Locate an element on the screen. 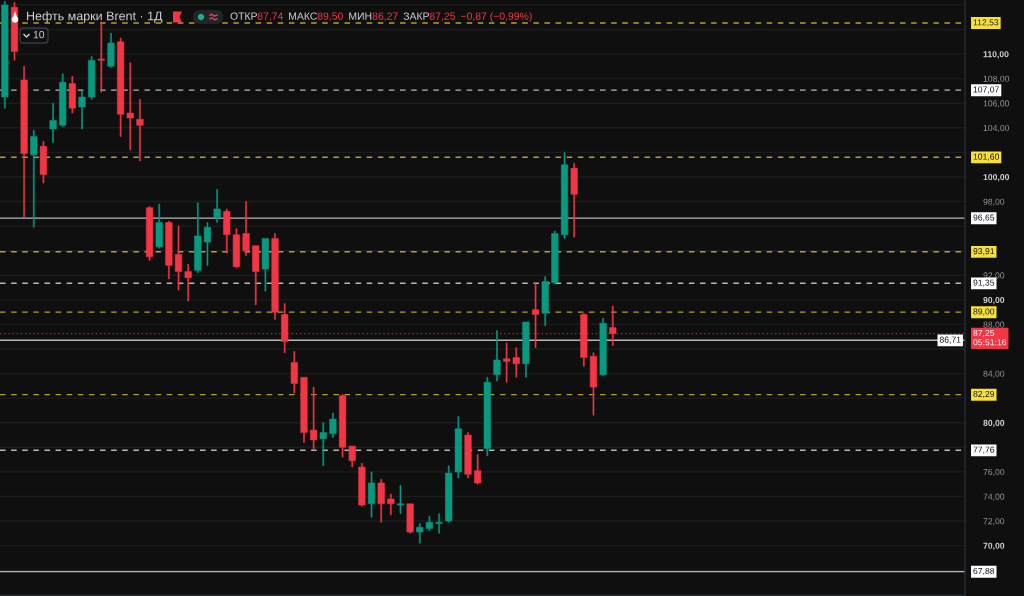 This screenshot has width=1024, height=596. text: Нефть марки Brent · 1Д is located at coordinates (95, 17).